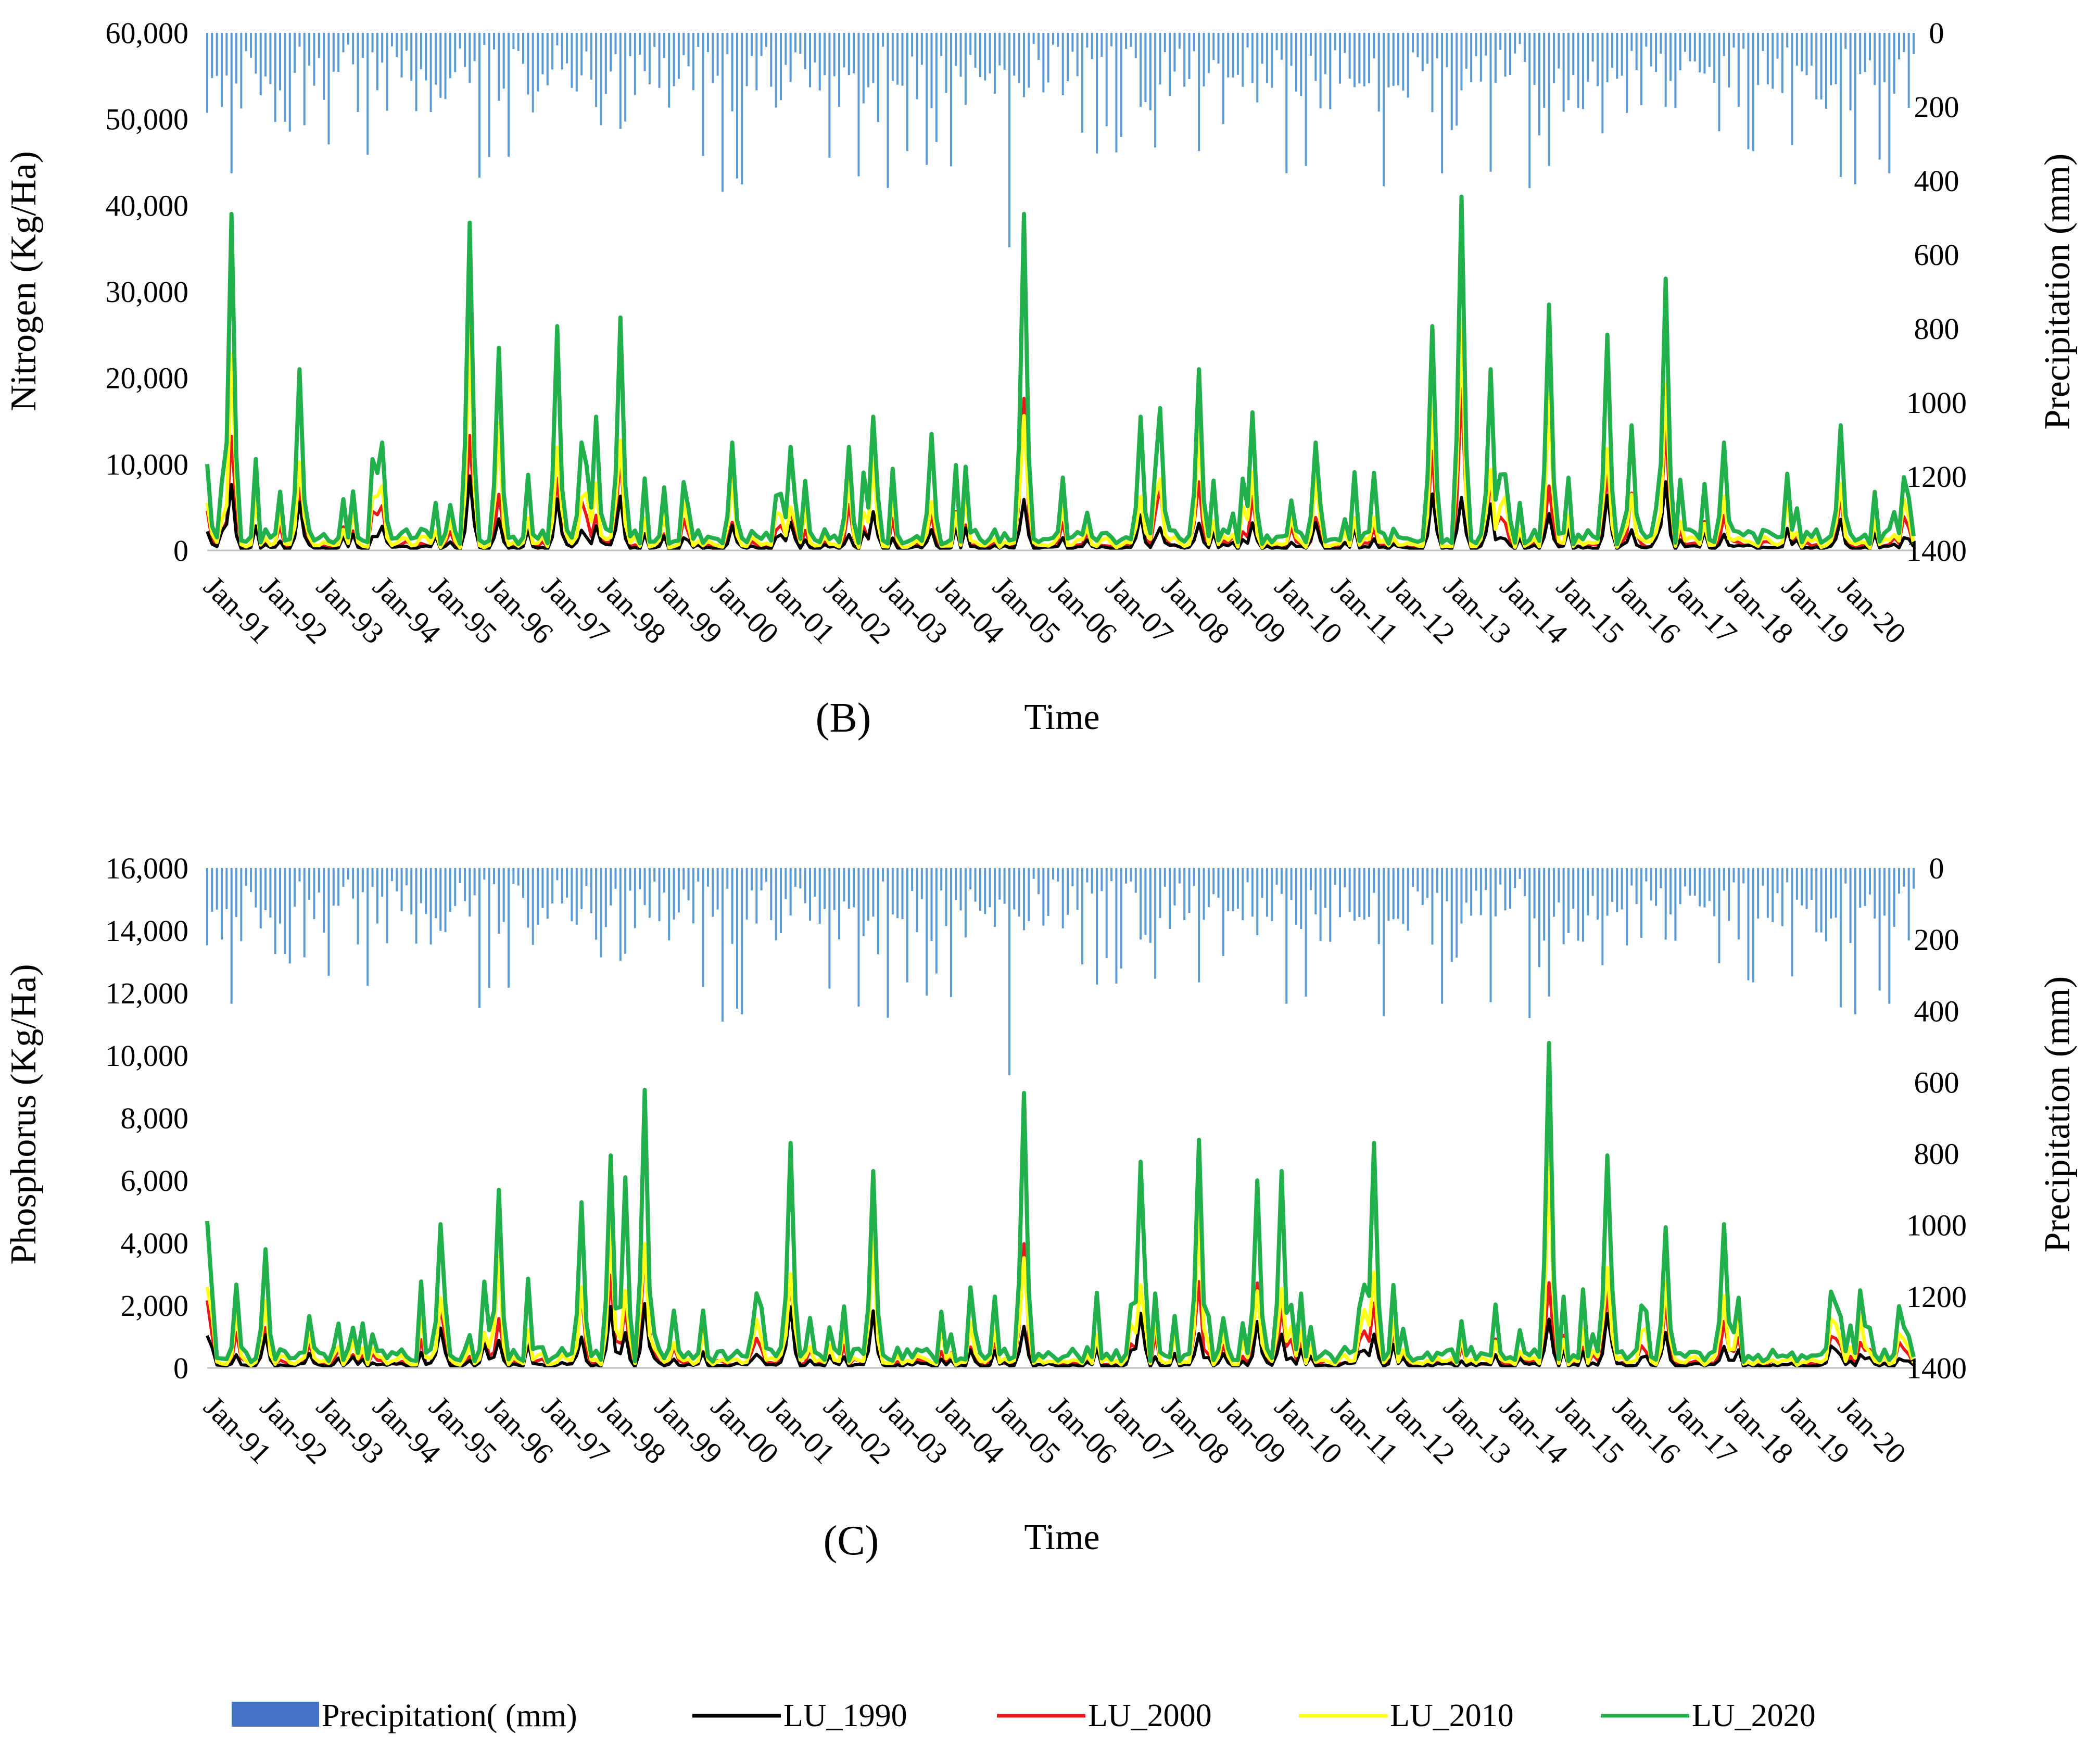 The image size is (2100, 1747). I want to click on y-tick-label: 6,000, so click(155, 1181).